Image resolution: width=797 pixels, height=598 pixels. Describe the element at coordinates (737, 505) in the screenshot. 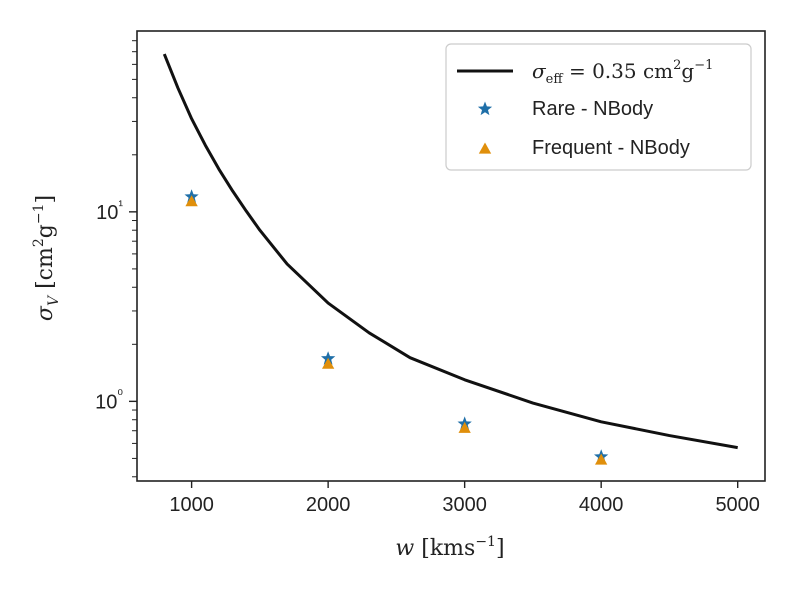

I see `x-tick-label: 5000` at that location.